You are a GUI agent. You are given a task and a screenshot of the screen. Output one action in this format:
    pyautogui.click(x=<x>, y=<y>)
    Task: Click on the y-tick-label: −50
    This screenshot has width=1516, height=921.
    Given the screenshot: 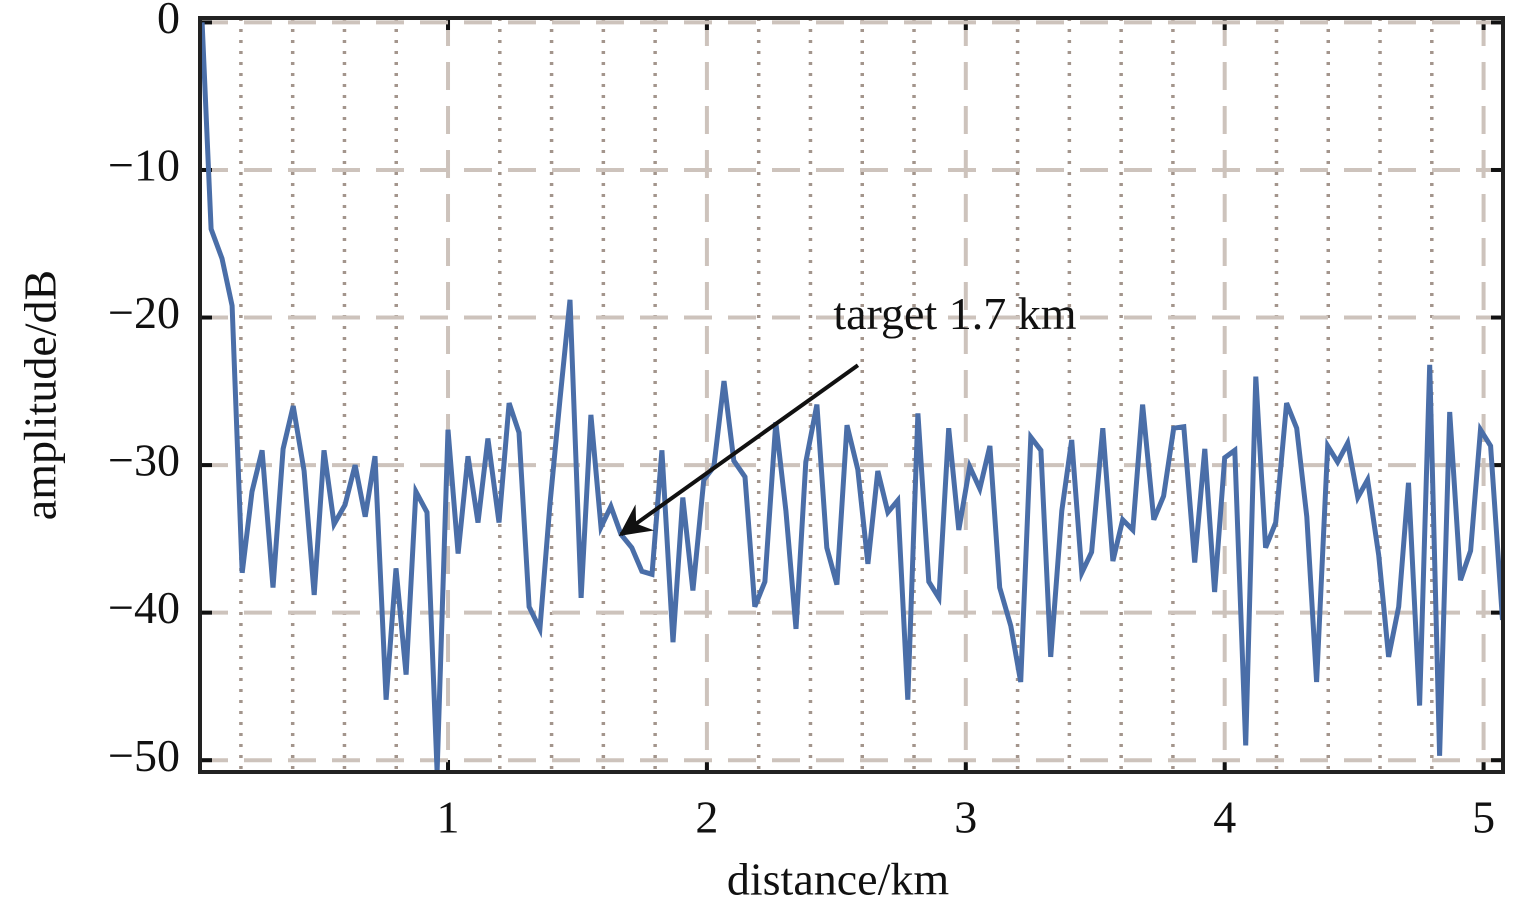 What is the action you would take?
    pyautogui.click(x=144, y=755)
    